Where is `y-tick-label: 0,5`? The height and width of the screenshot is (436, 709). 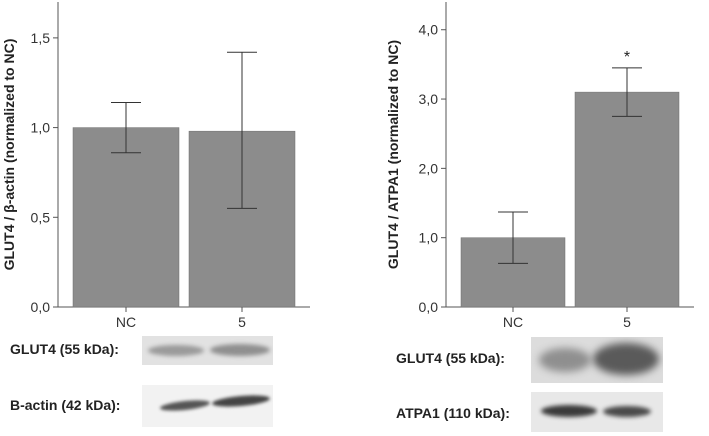 y-tick-label: 0,5 is located at coordinates (41, 217).